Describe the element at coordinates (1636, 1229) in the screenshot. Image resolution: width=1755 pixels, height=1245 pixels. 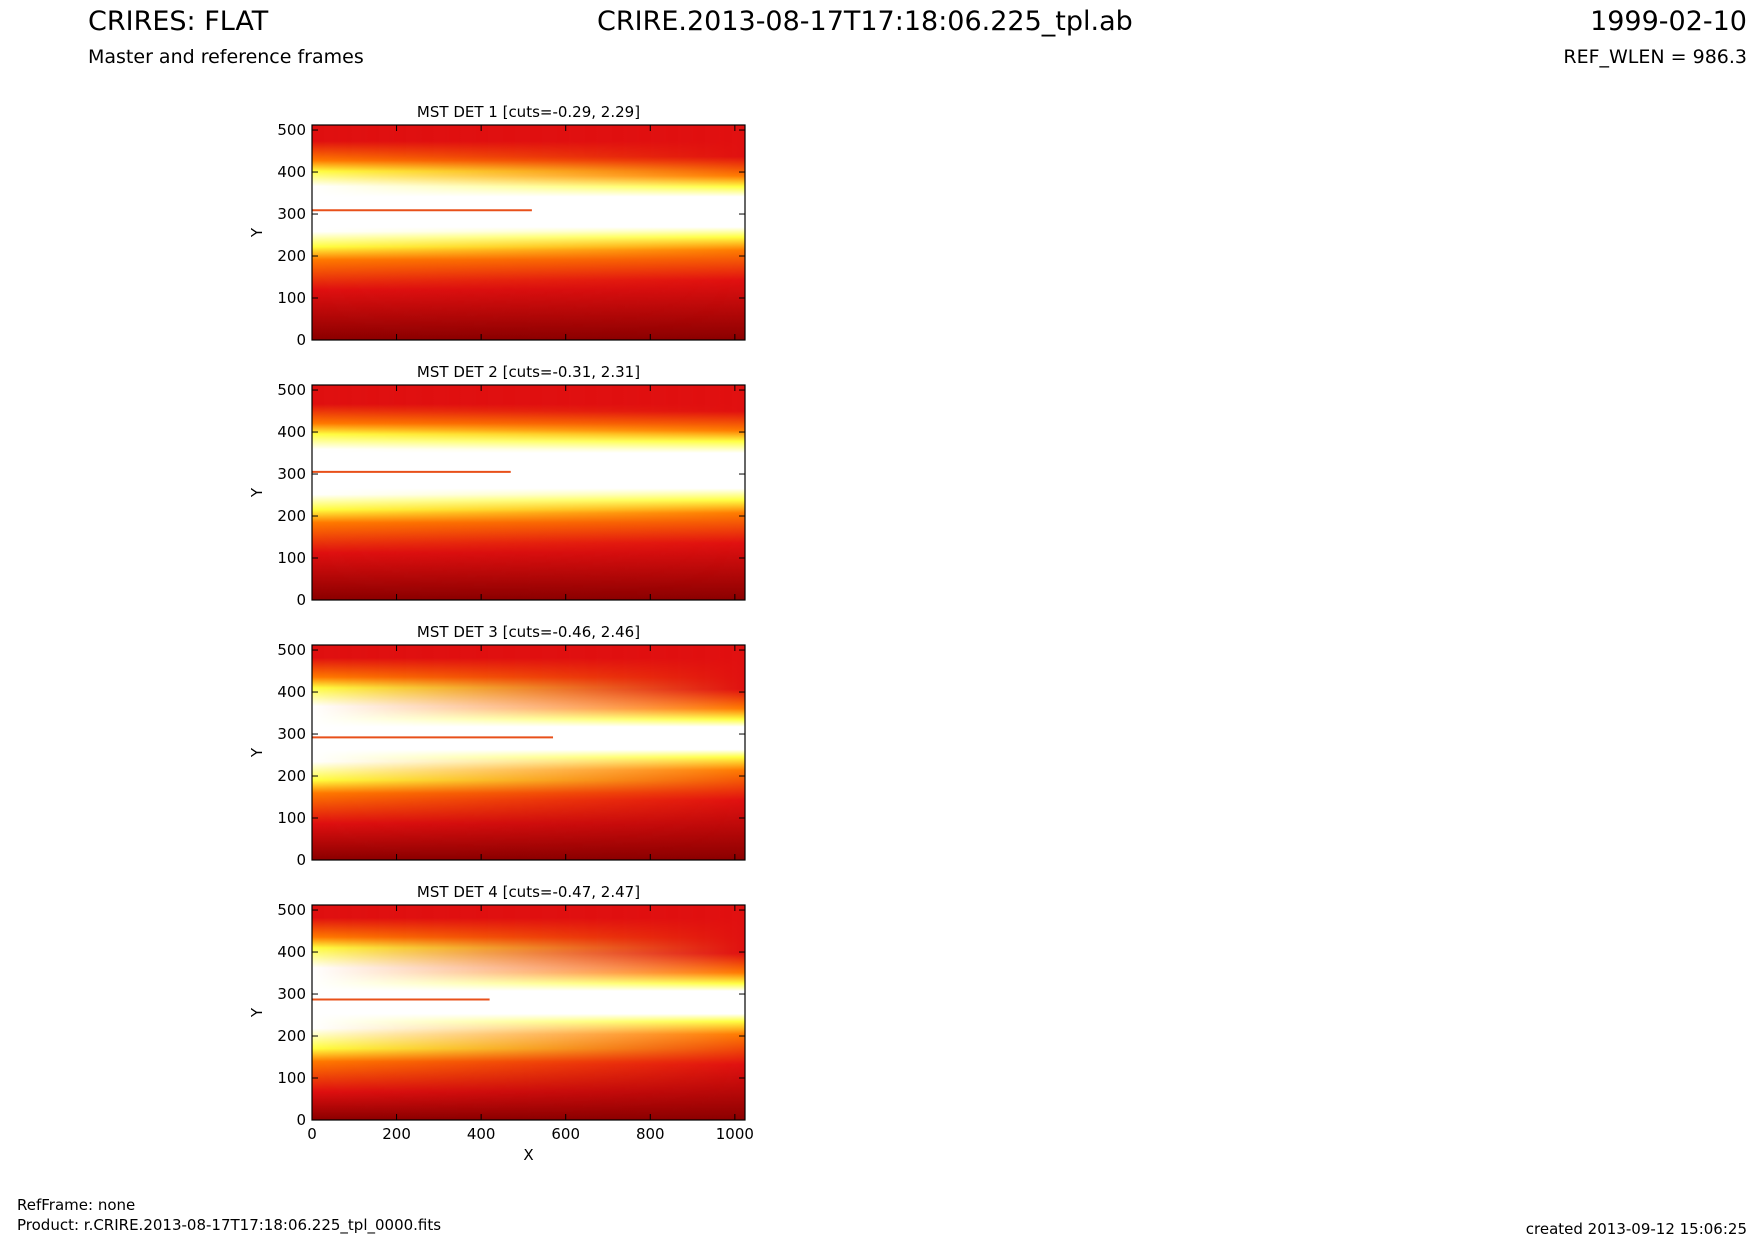
I see `created-timestamp: created 2013-09-12 15:06:25` at that location.